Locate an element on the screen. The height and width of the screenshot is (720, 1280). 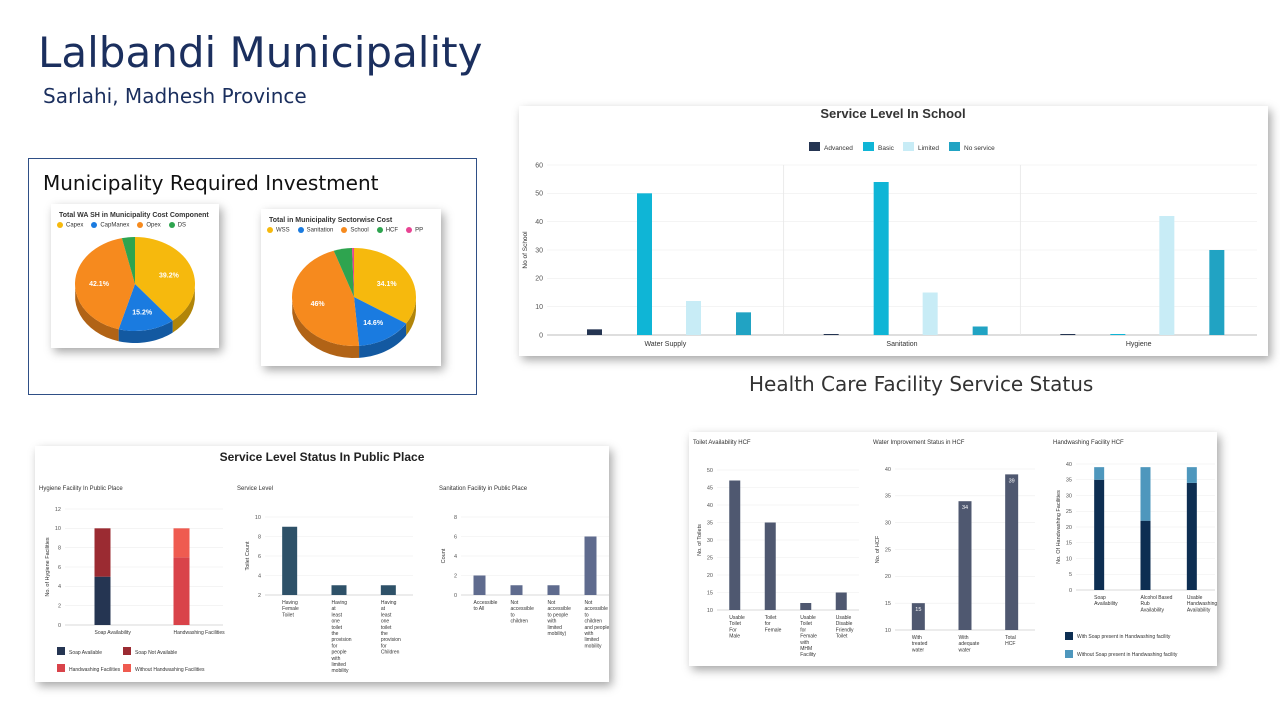
x-tick-label: Soap Availability is located at coordinates (1106, 601).